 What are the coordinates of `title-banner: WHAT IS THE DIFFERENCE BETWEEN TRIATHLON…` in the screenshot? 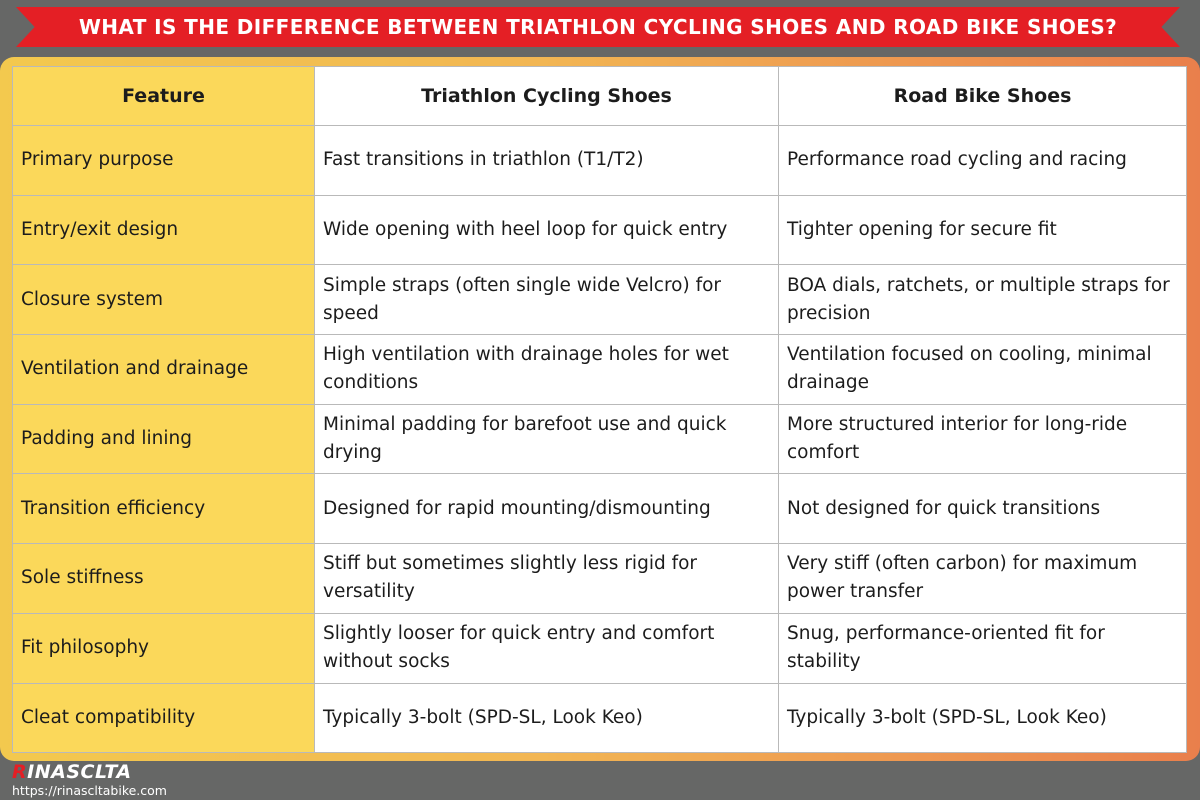 It's located at (598, 27).